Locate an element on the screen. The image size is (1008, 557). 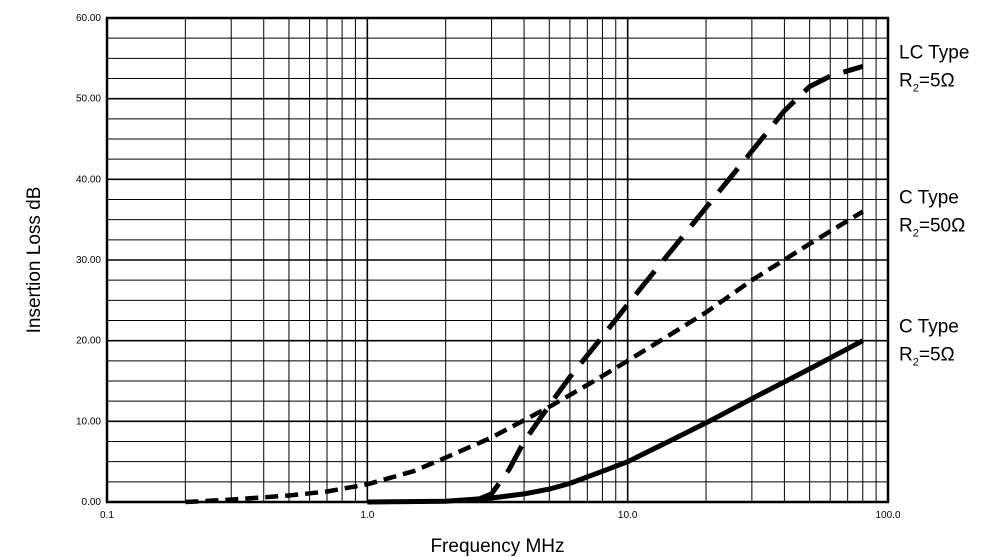
x-tick-label: 1.0 is located at coordinates (367, 515).